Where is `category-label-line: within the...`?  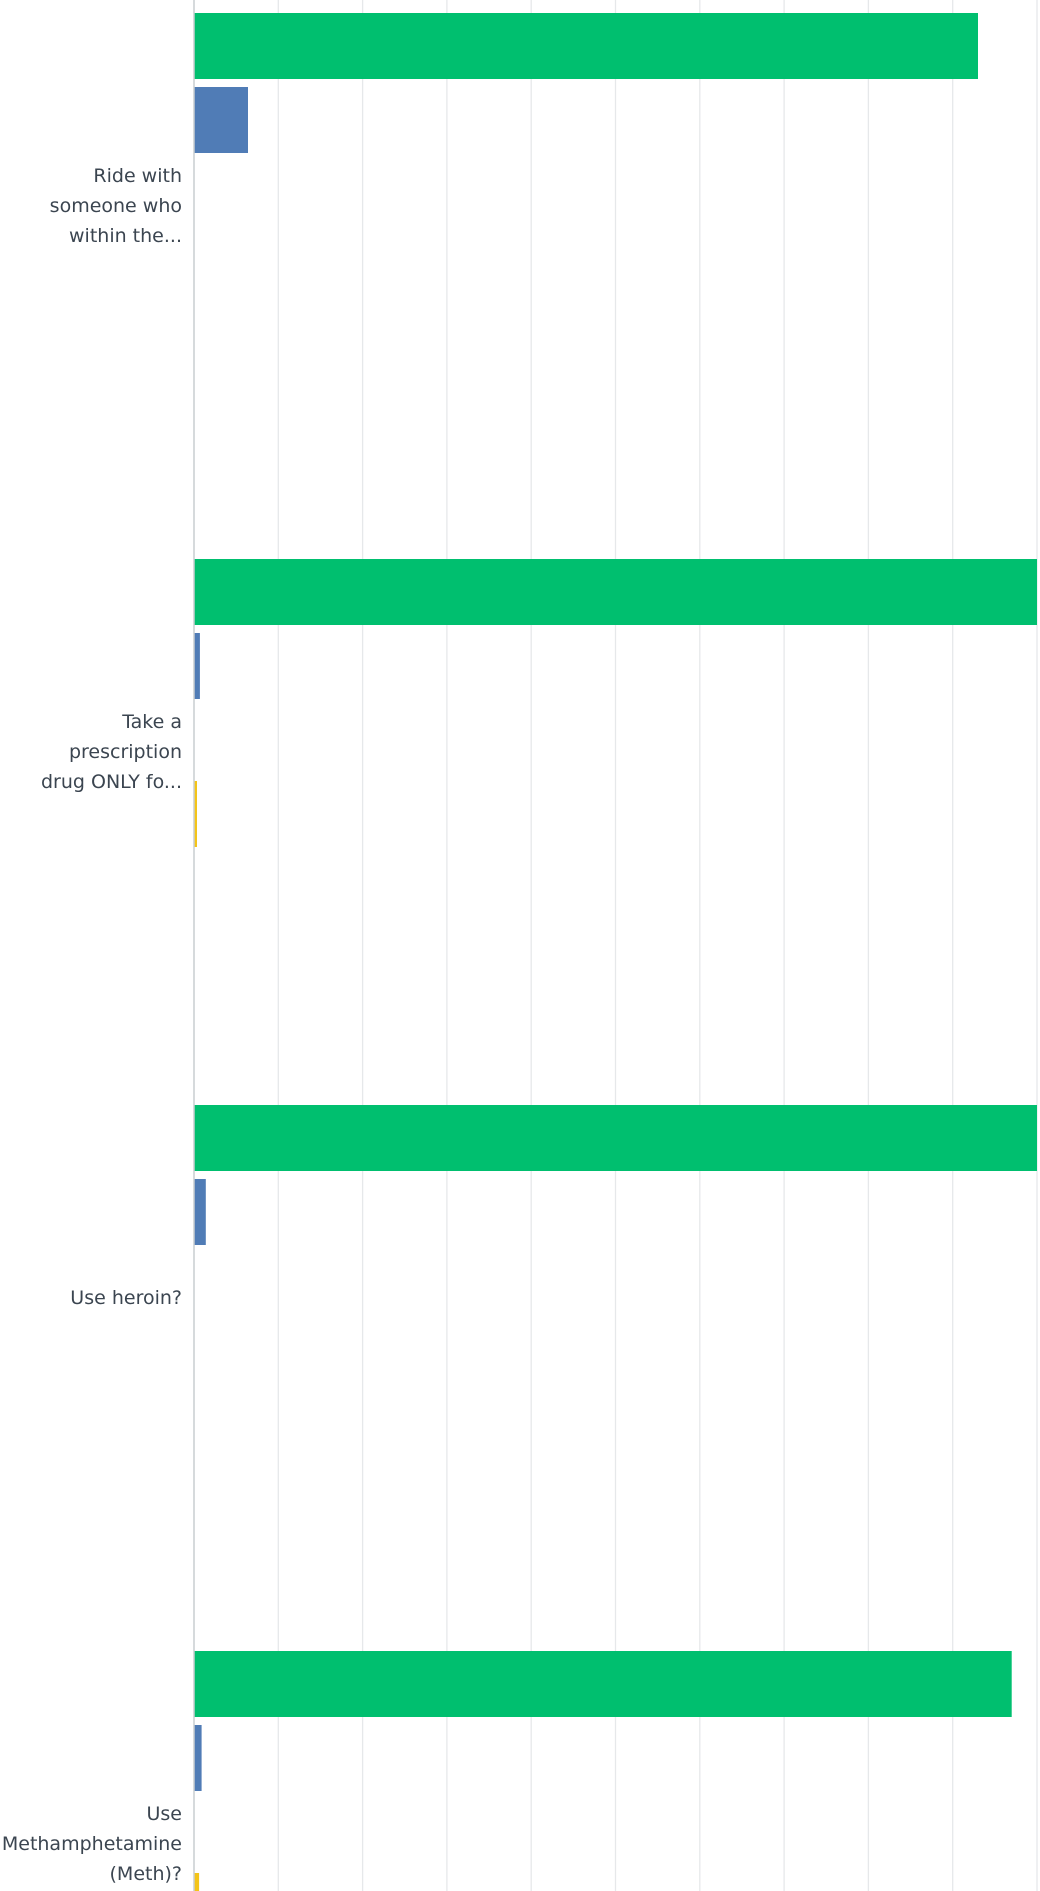 category-label-line: within the... is located at coordinates (125, 236).